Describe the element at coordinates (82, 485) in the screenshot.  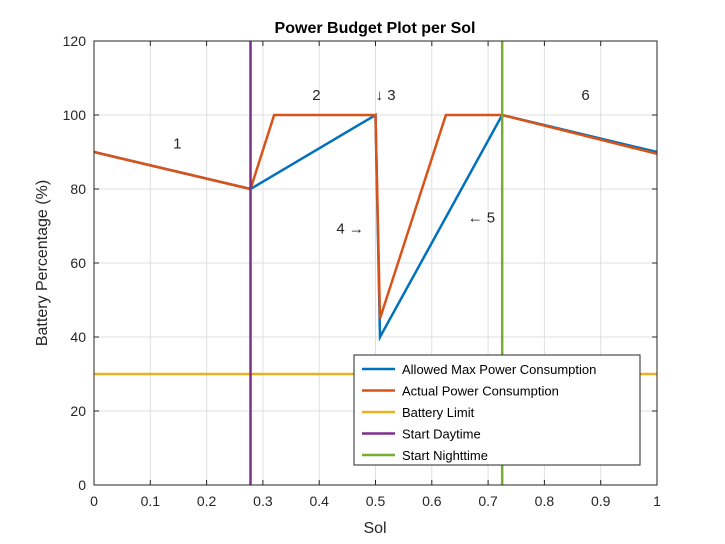
I see `y-tick-label: 0` at that location.